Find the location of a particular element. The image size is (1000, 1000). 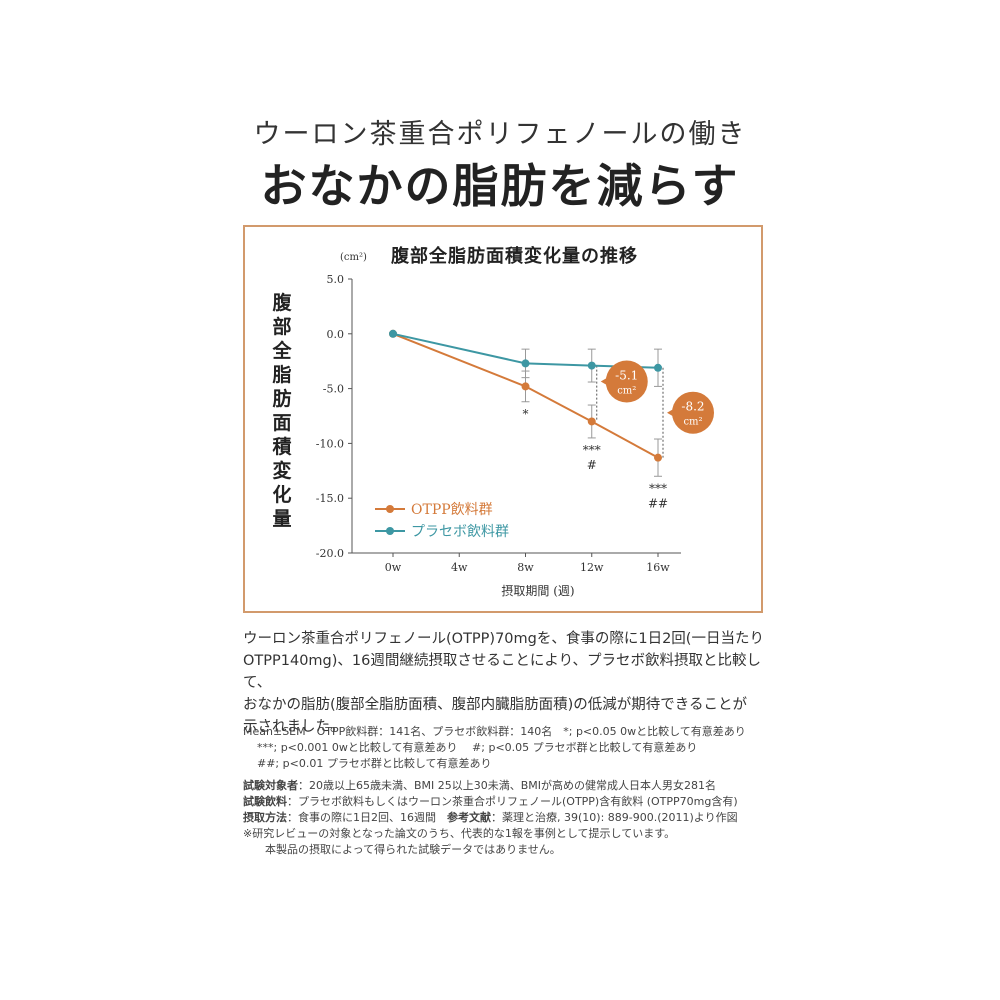

study-drink-label: 試験飲料 is located at coordinates (265, 801).